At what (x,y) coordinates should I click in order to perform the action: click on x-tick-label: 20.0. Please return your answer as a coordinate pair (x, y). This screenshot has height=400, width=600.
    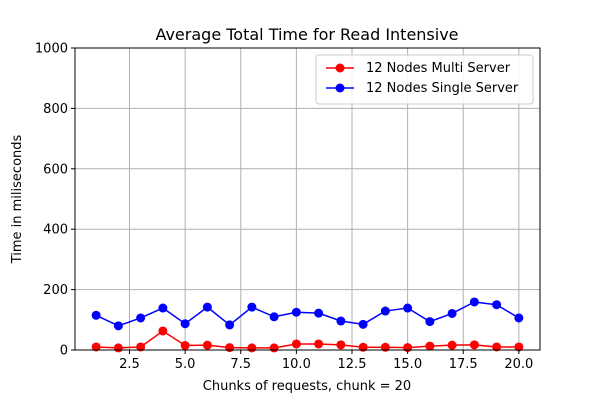
    Looking at the image, I should click on (518, 364).